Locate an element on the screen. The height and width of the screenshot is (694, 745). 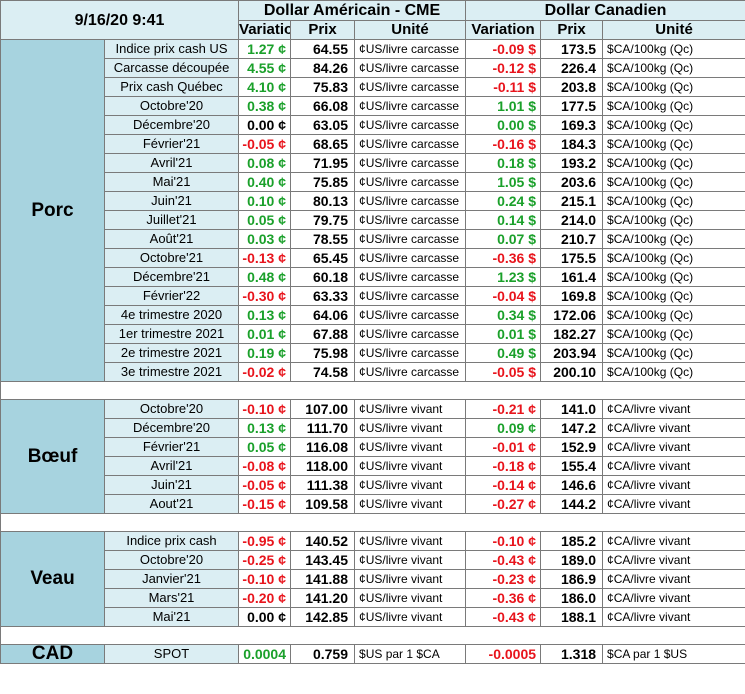
cad-variation: 1.01 $ is located at coordinates (503, 106).